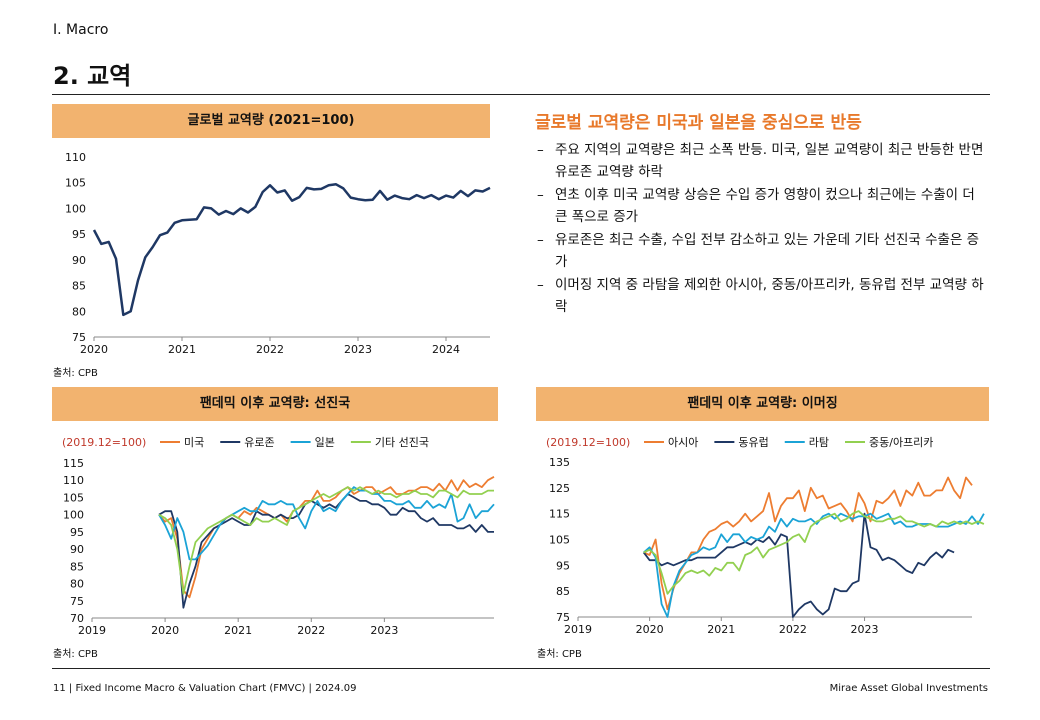  I want to click on legend-label: 미국, so click(194, 442).